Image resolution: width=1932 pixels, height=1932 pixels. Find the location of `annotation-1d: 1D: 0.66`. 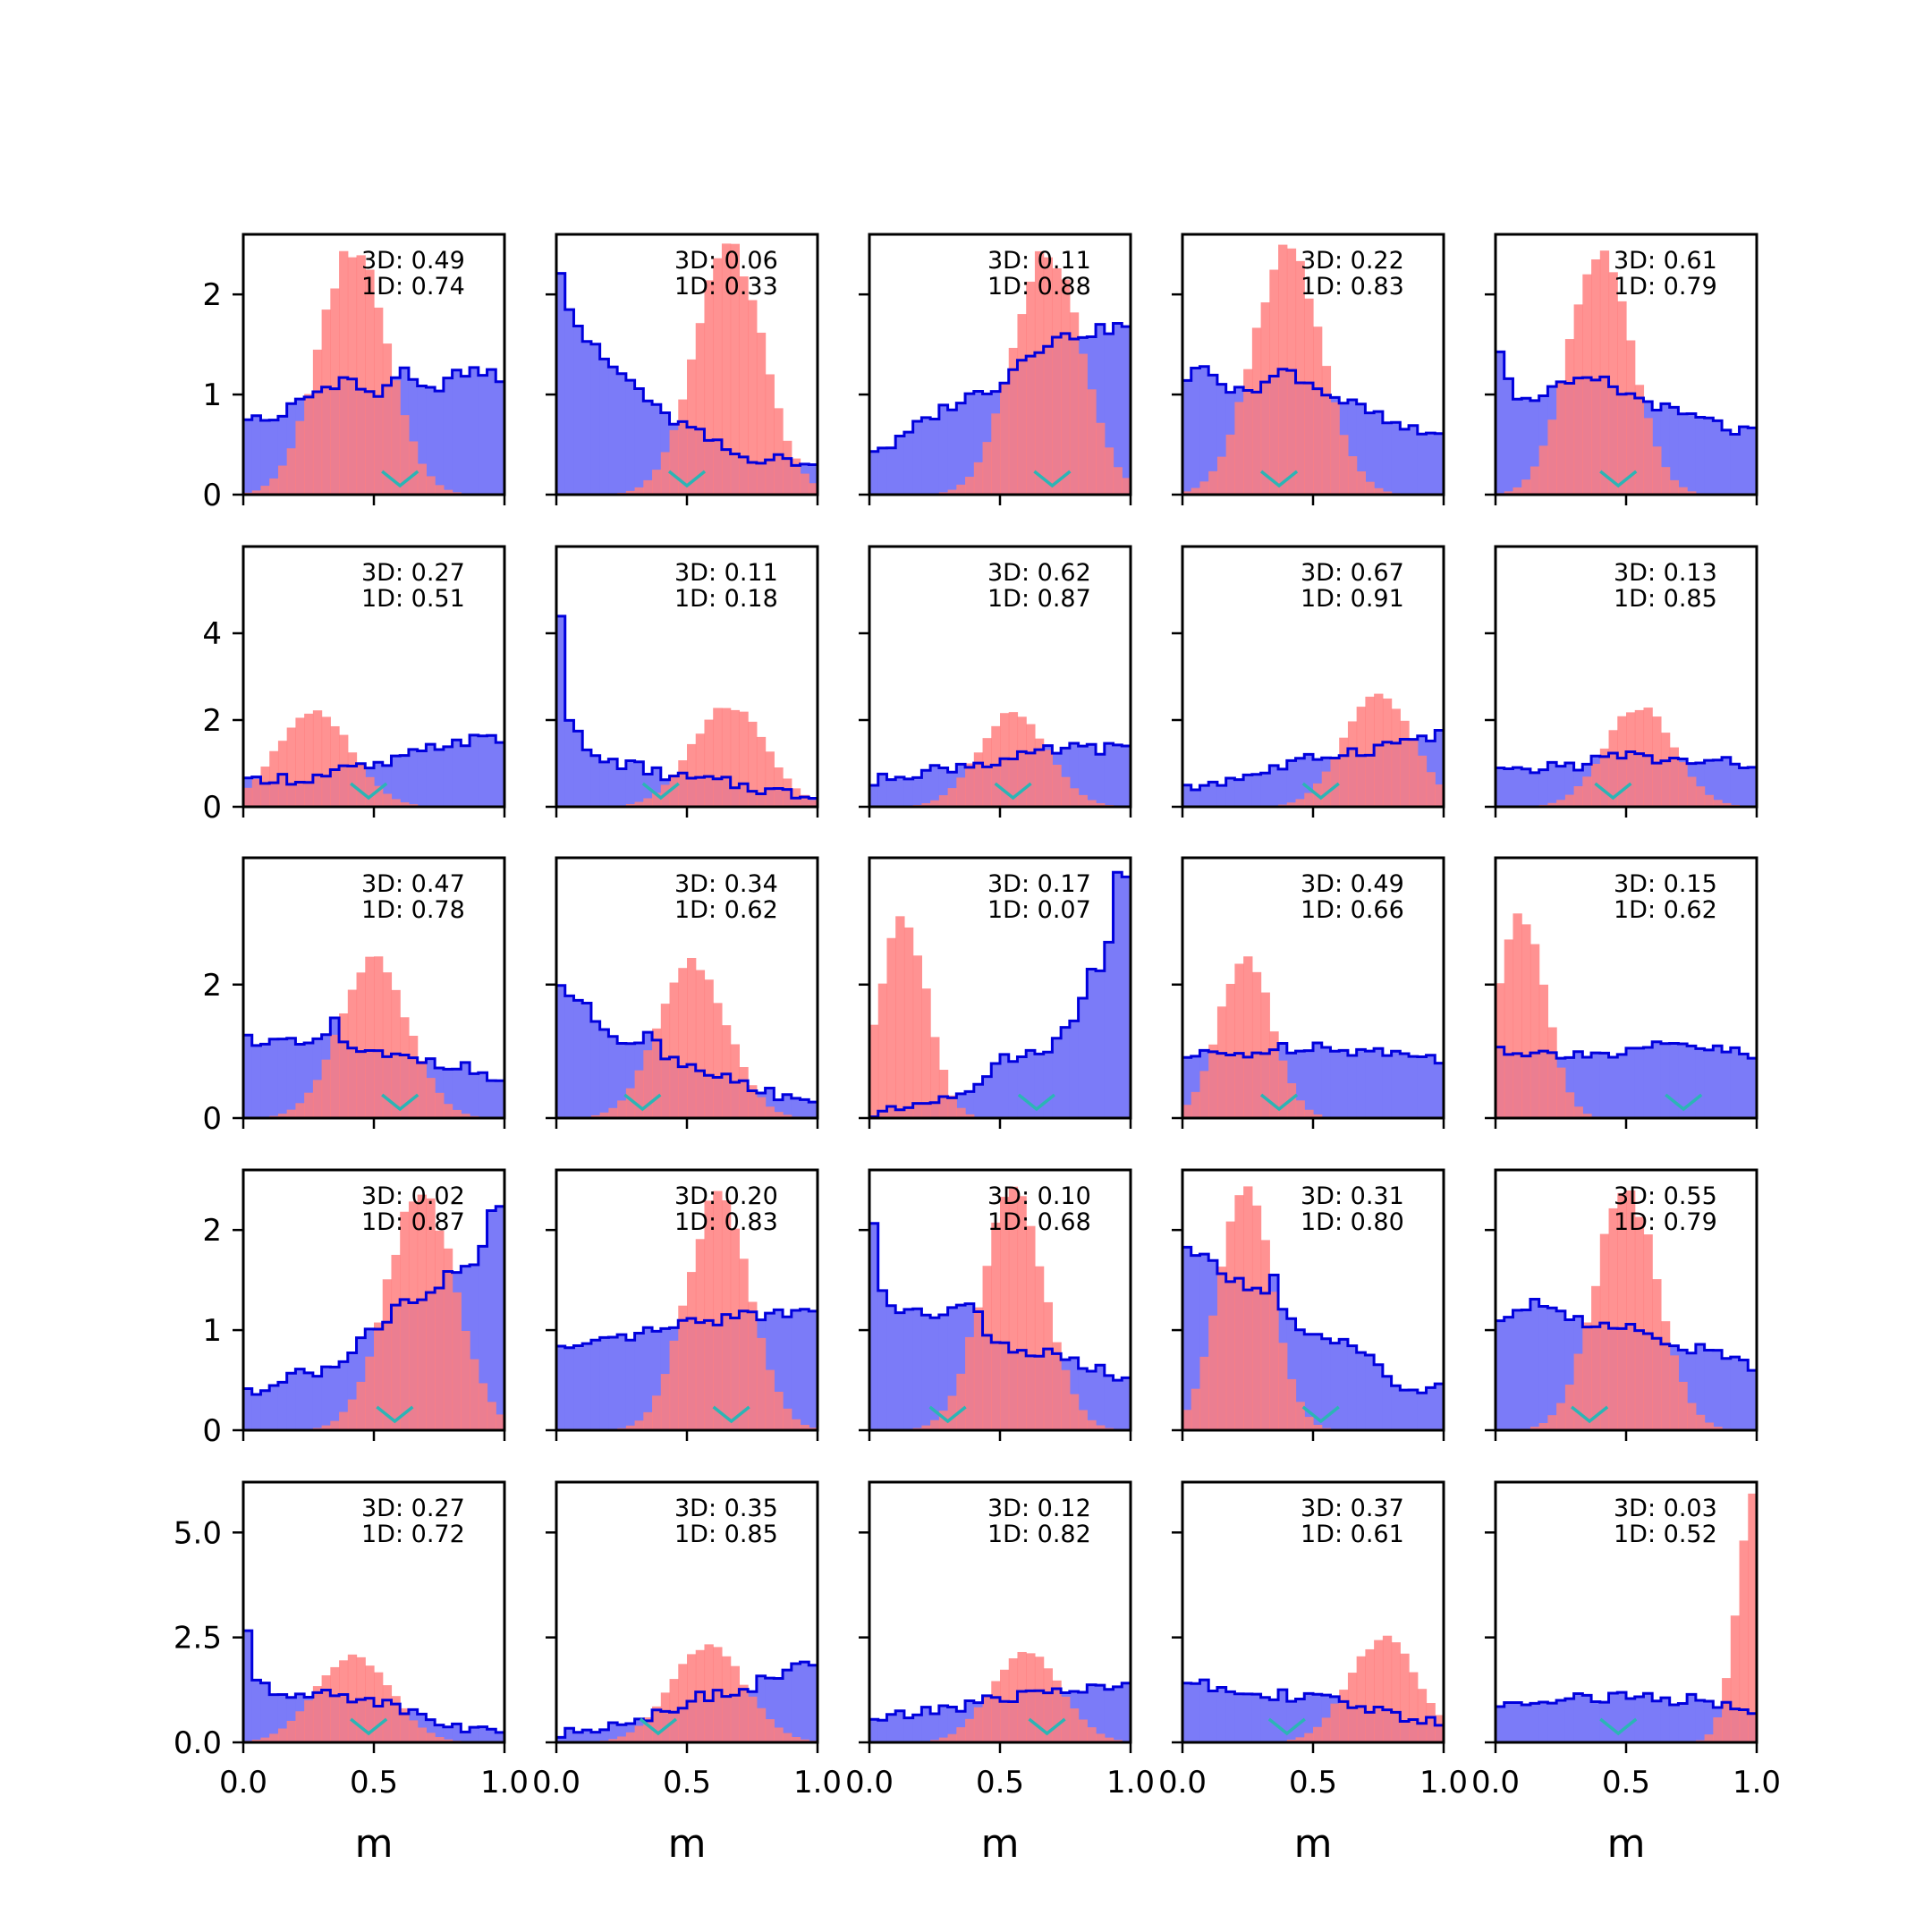

annotation-1d: 1D: 0.66 is located at coordinates (1352, 910).